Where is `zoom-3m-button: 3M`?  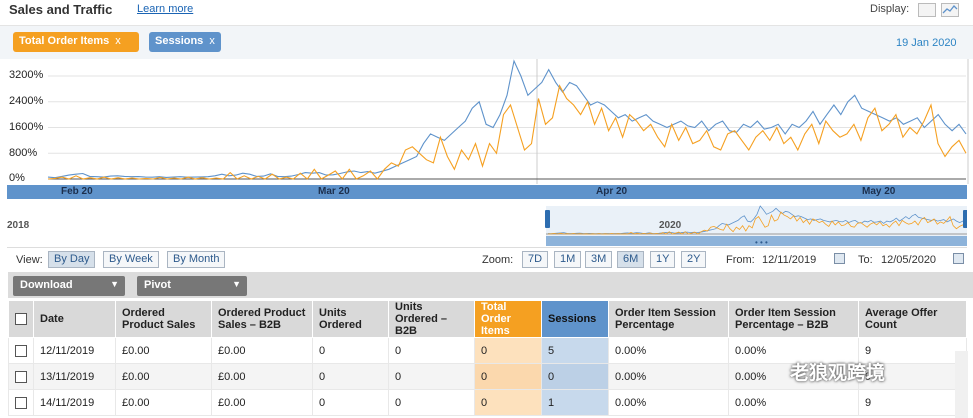
zoom-3m-button: 3M is located at coordinates (599, 259).